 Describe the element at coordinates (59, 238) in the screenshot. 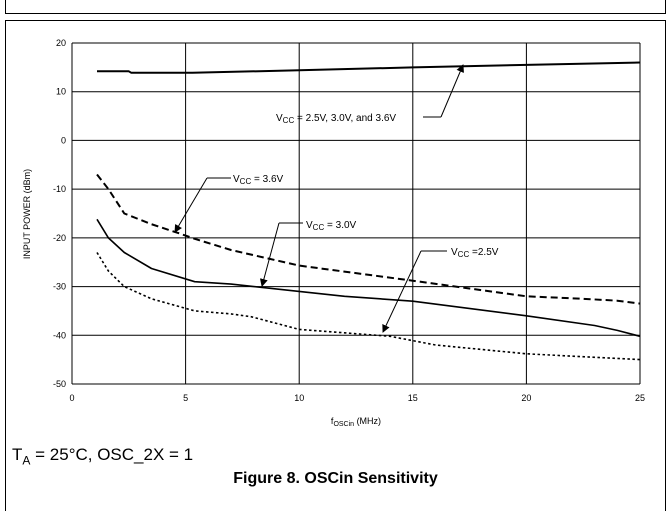

I see `y-tick-label: -20` at that location.